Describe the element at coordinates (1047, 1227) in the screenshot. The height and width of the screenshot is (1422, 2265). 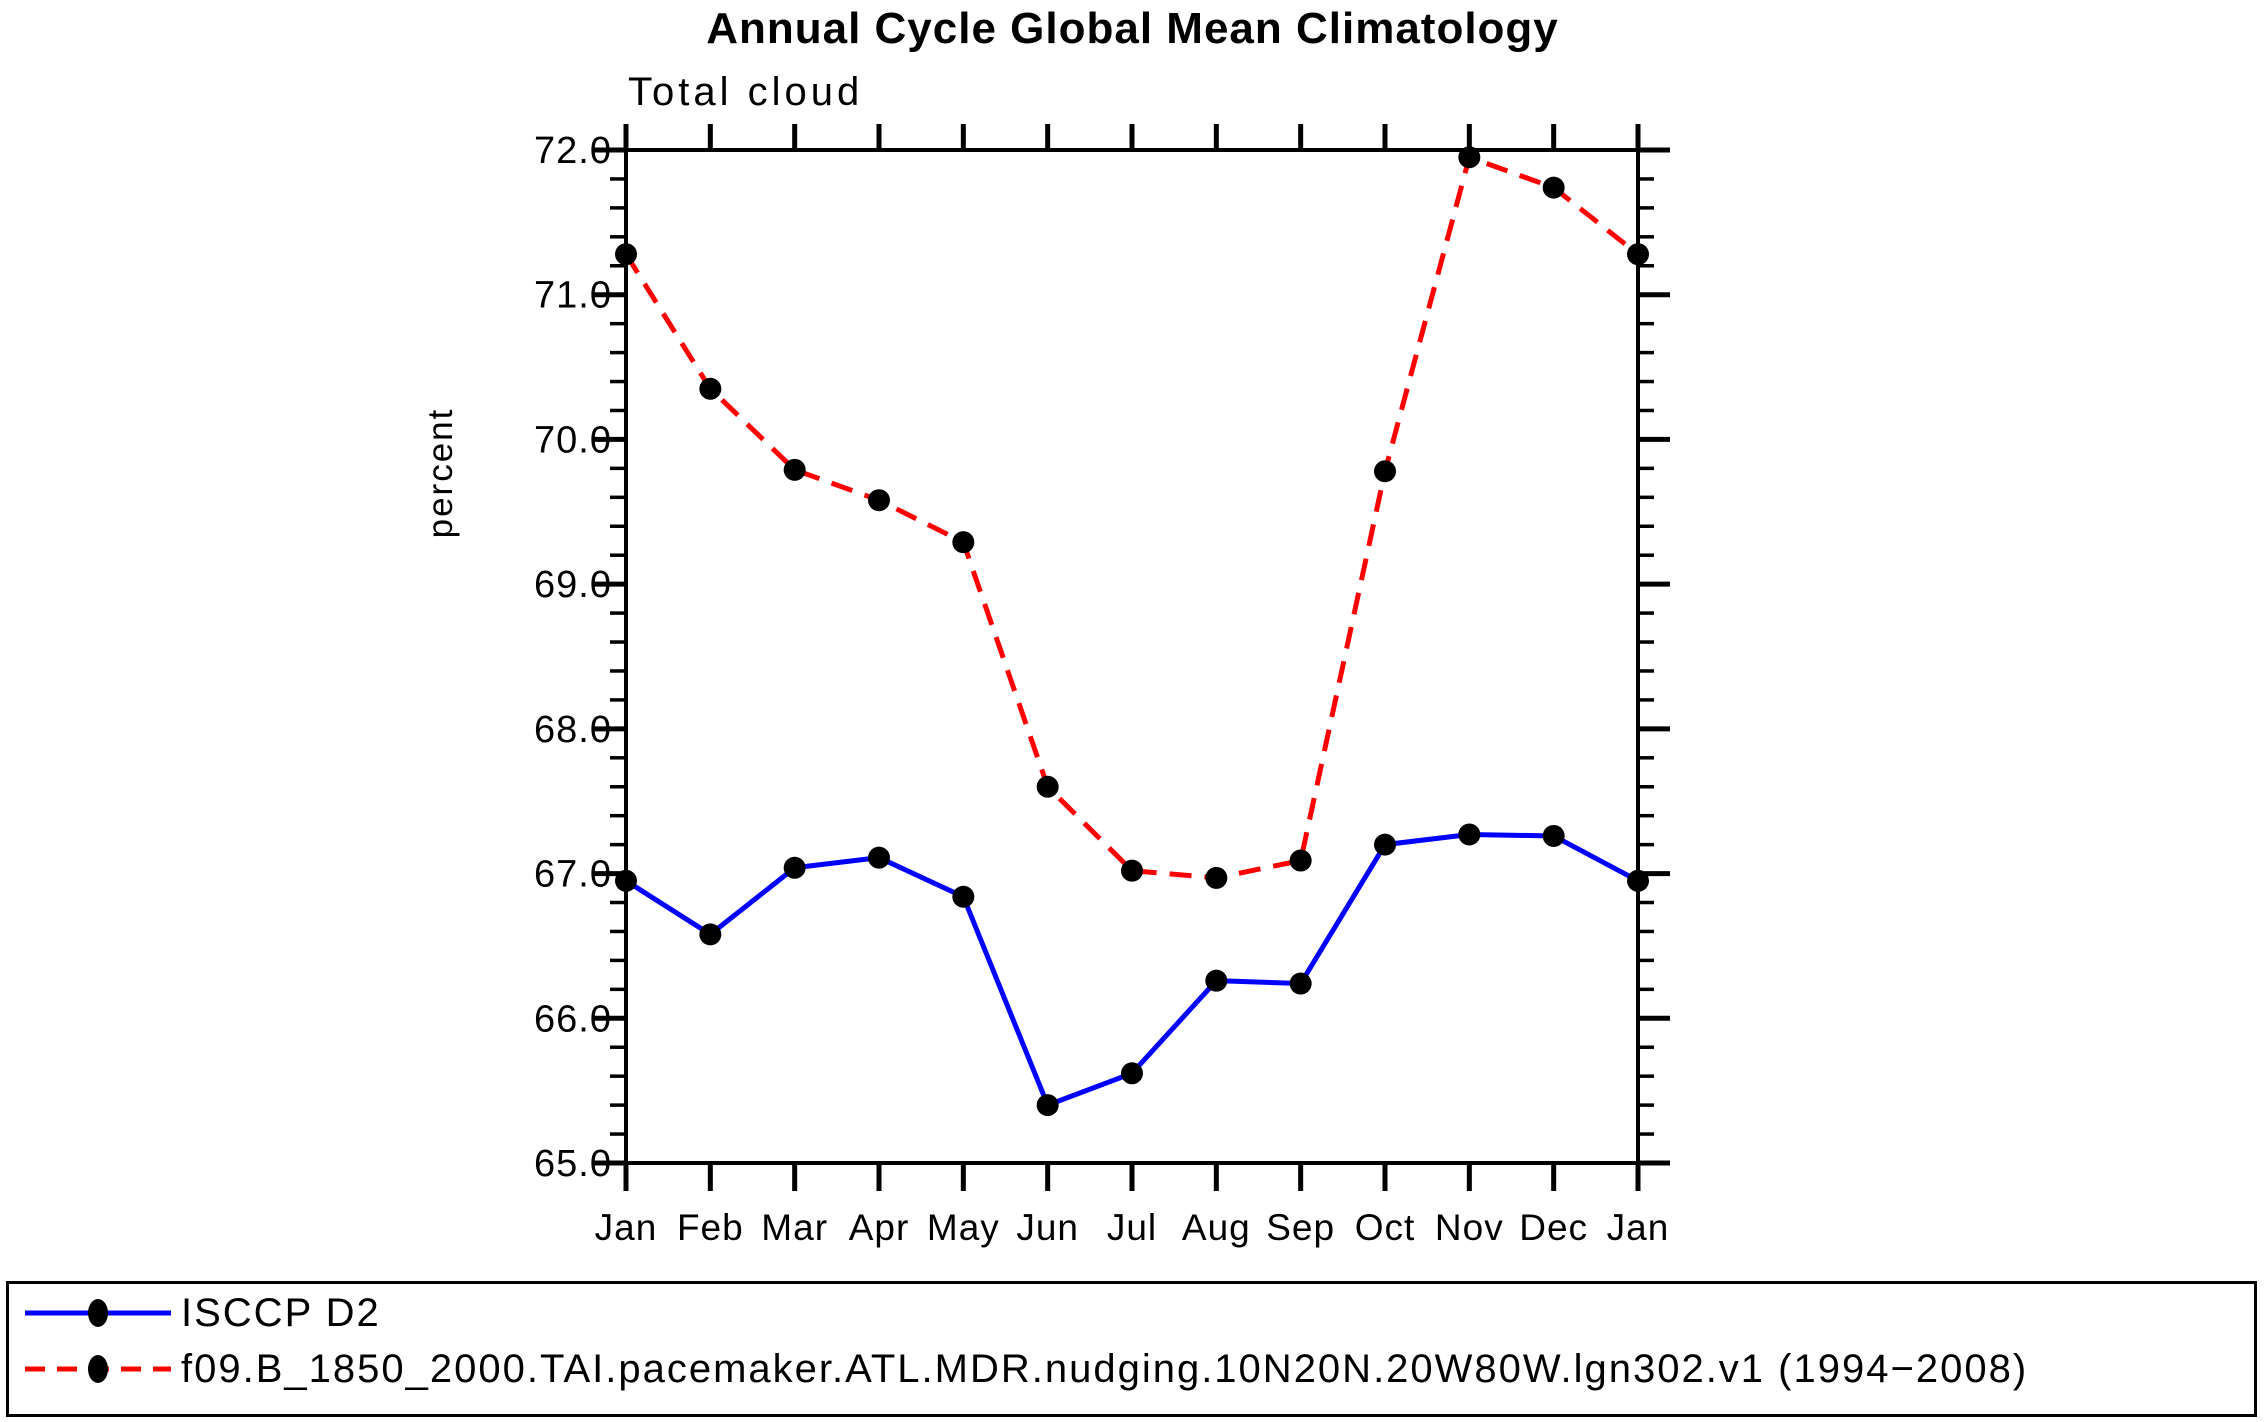
I see `x-tick-label: Jun` at that location.